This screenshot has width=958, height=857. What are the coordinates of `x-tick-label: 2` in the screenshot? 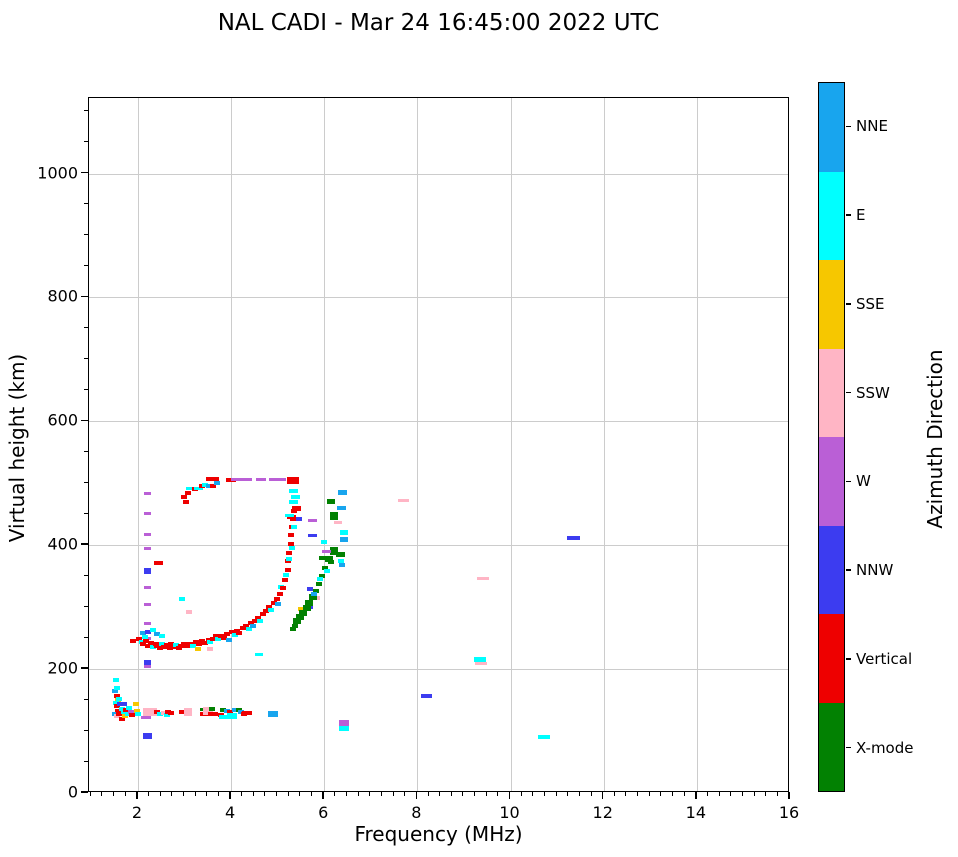 It's located at (136, 812).